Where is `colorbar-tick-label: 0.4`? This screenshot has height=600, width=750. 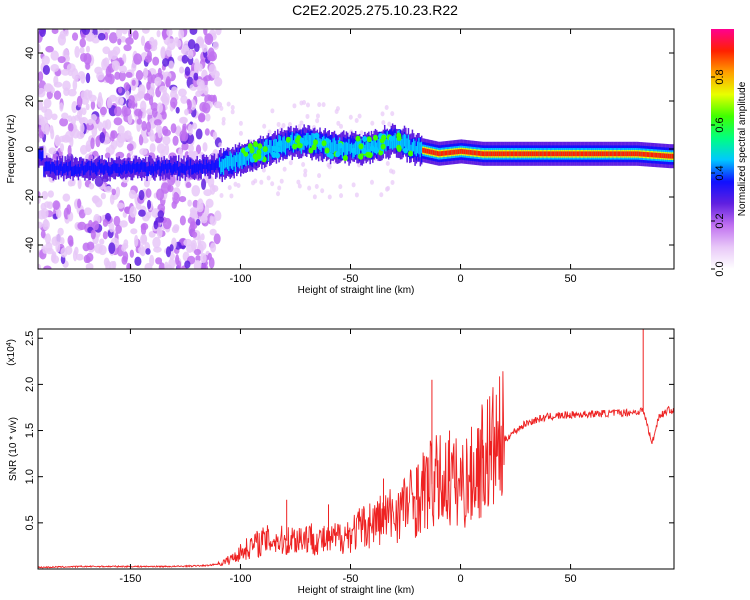 colorbar-tick-label: 0.4 is located at coordinates (720, 172).